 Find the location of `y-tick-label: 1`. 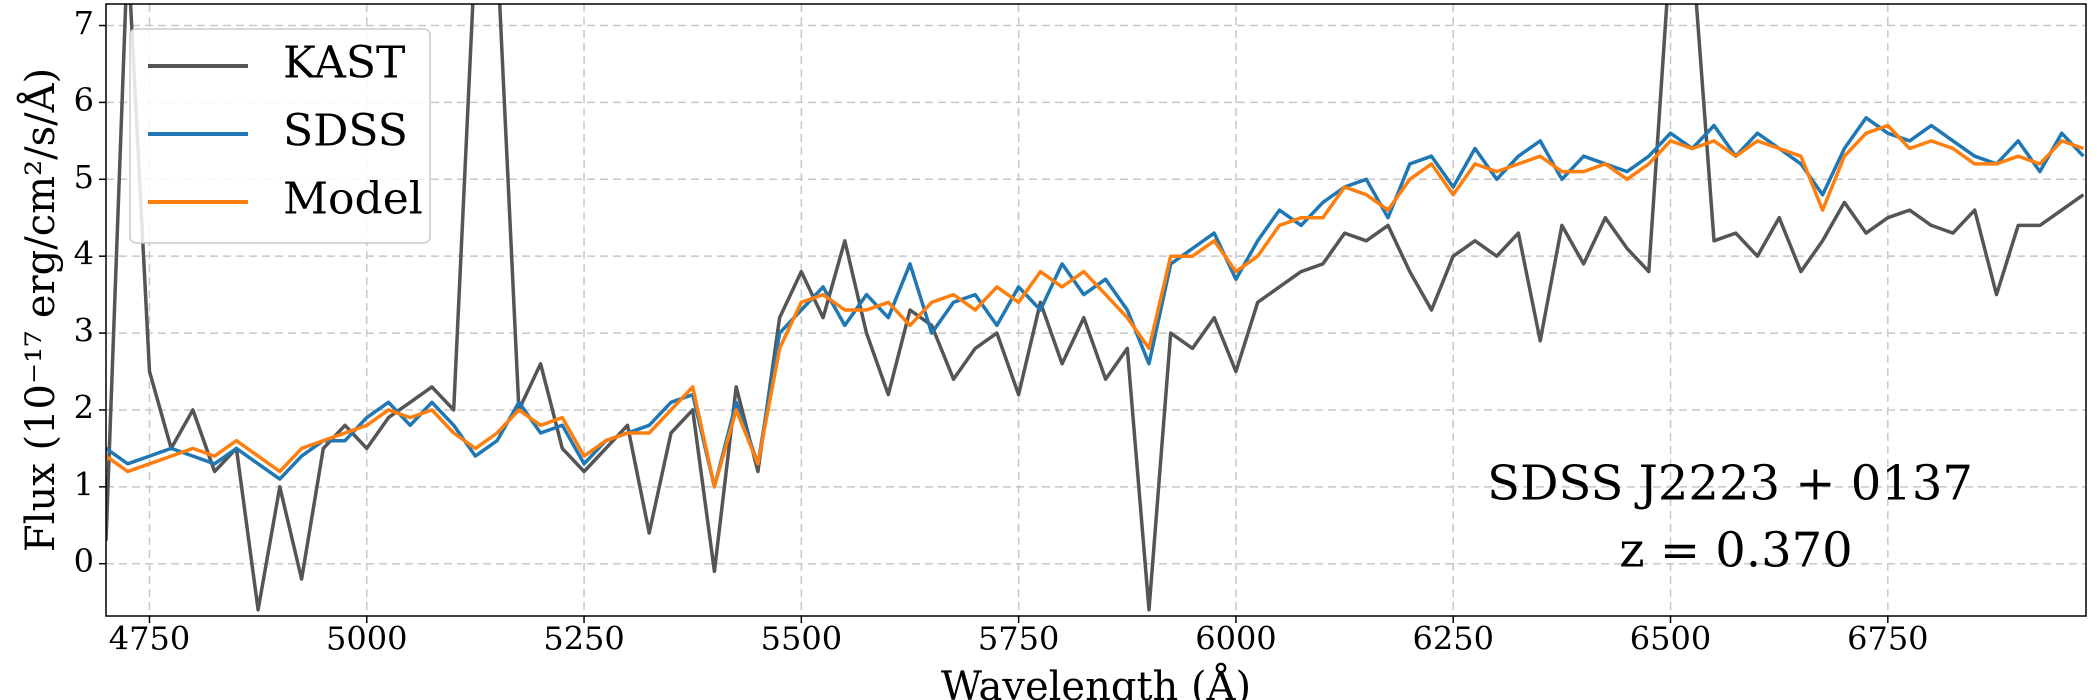

y-tick-label: 1 is located at coordinates (84, 484).